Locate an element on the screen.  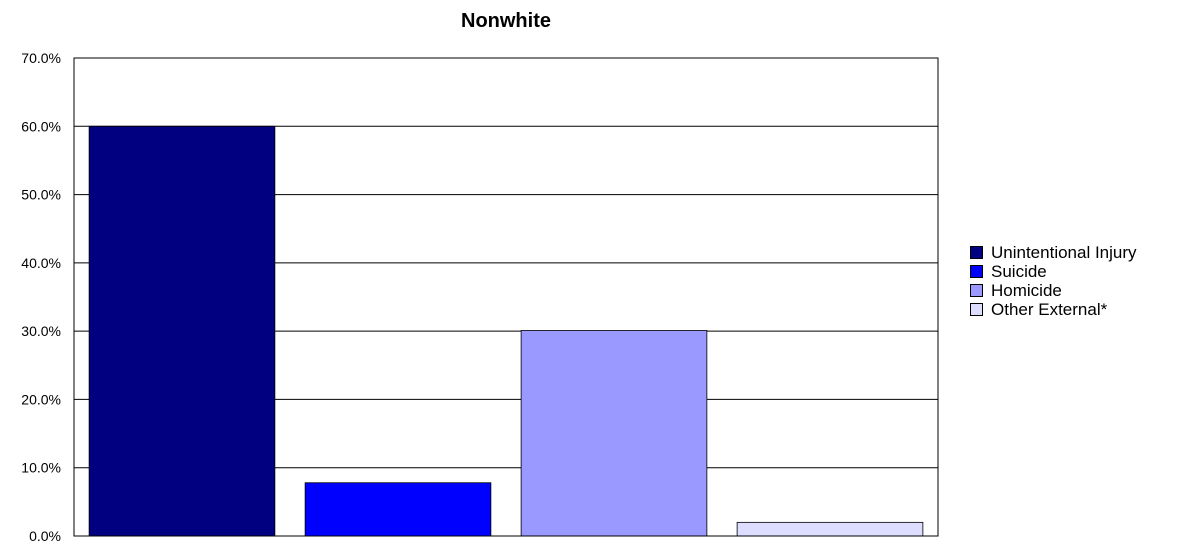
legend-item: Other External* is located at coordinates (1053, 309).